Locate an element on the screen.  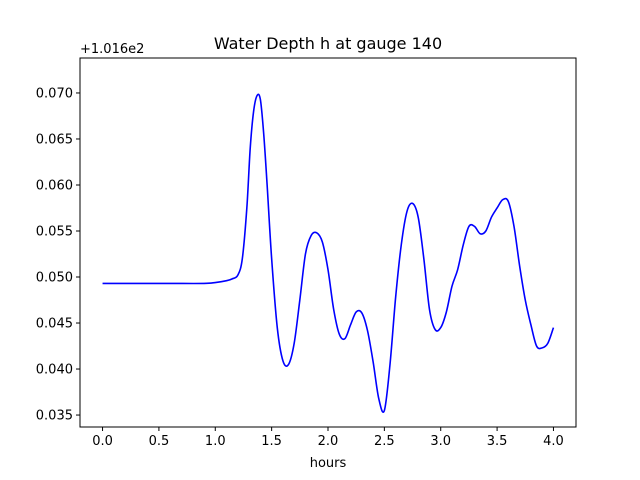
y-tick-label: 0.035 is located at coordinates (54, 416).